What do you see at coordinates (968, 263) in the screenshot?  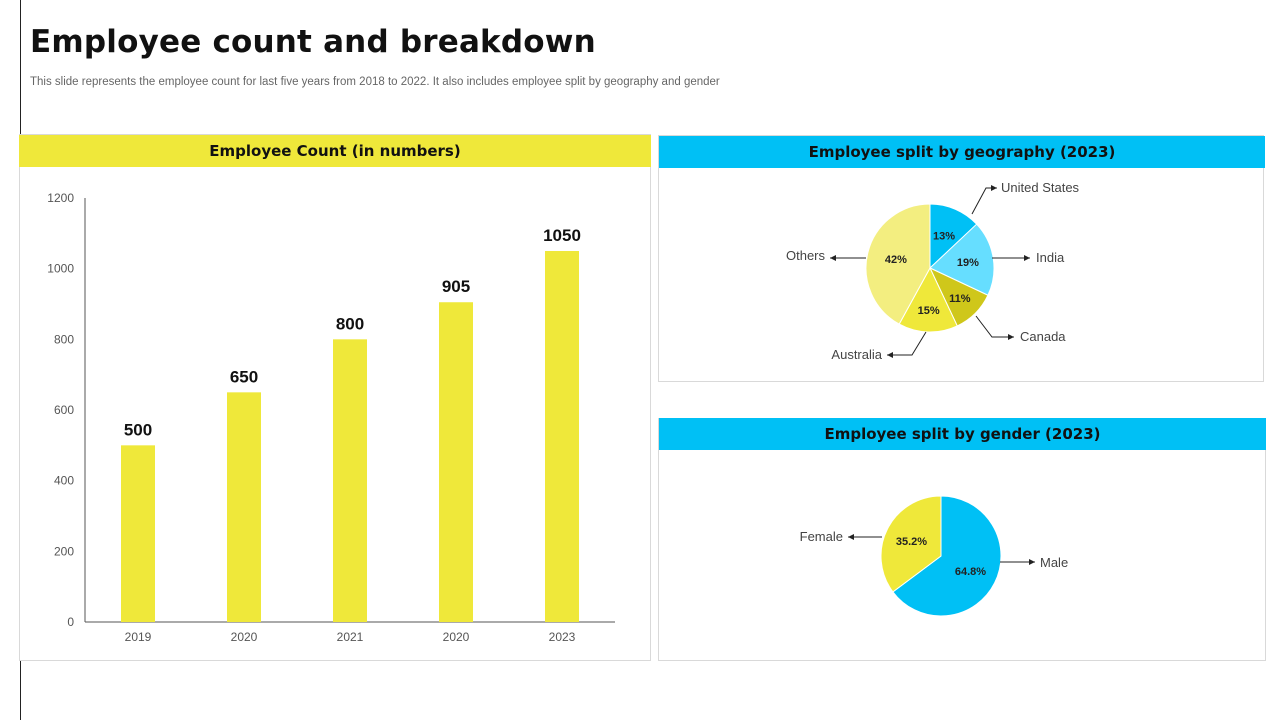 I see `pie-percent-label: 19%` at bounding box center [968, 263].